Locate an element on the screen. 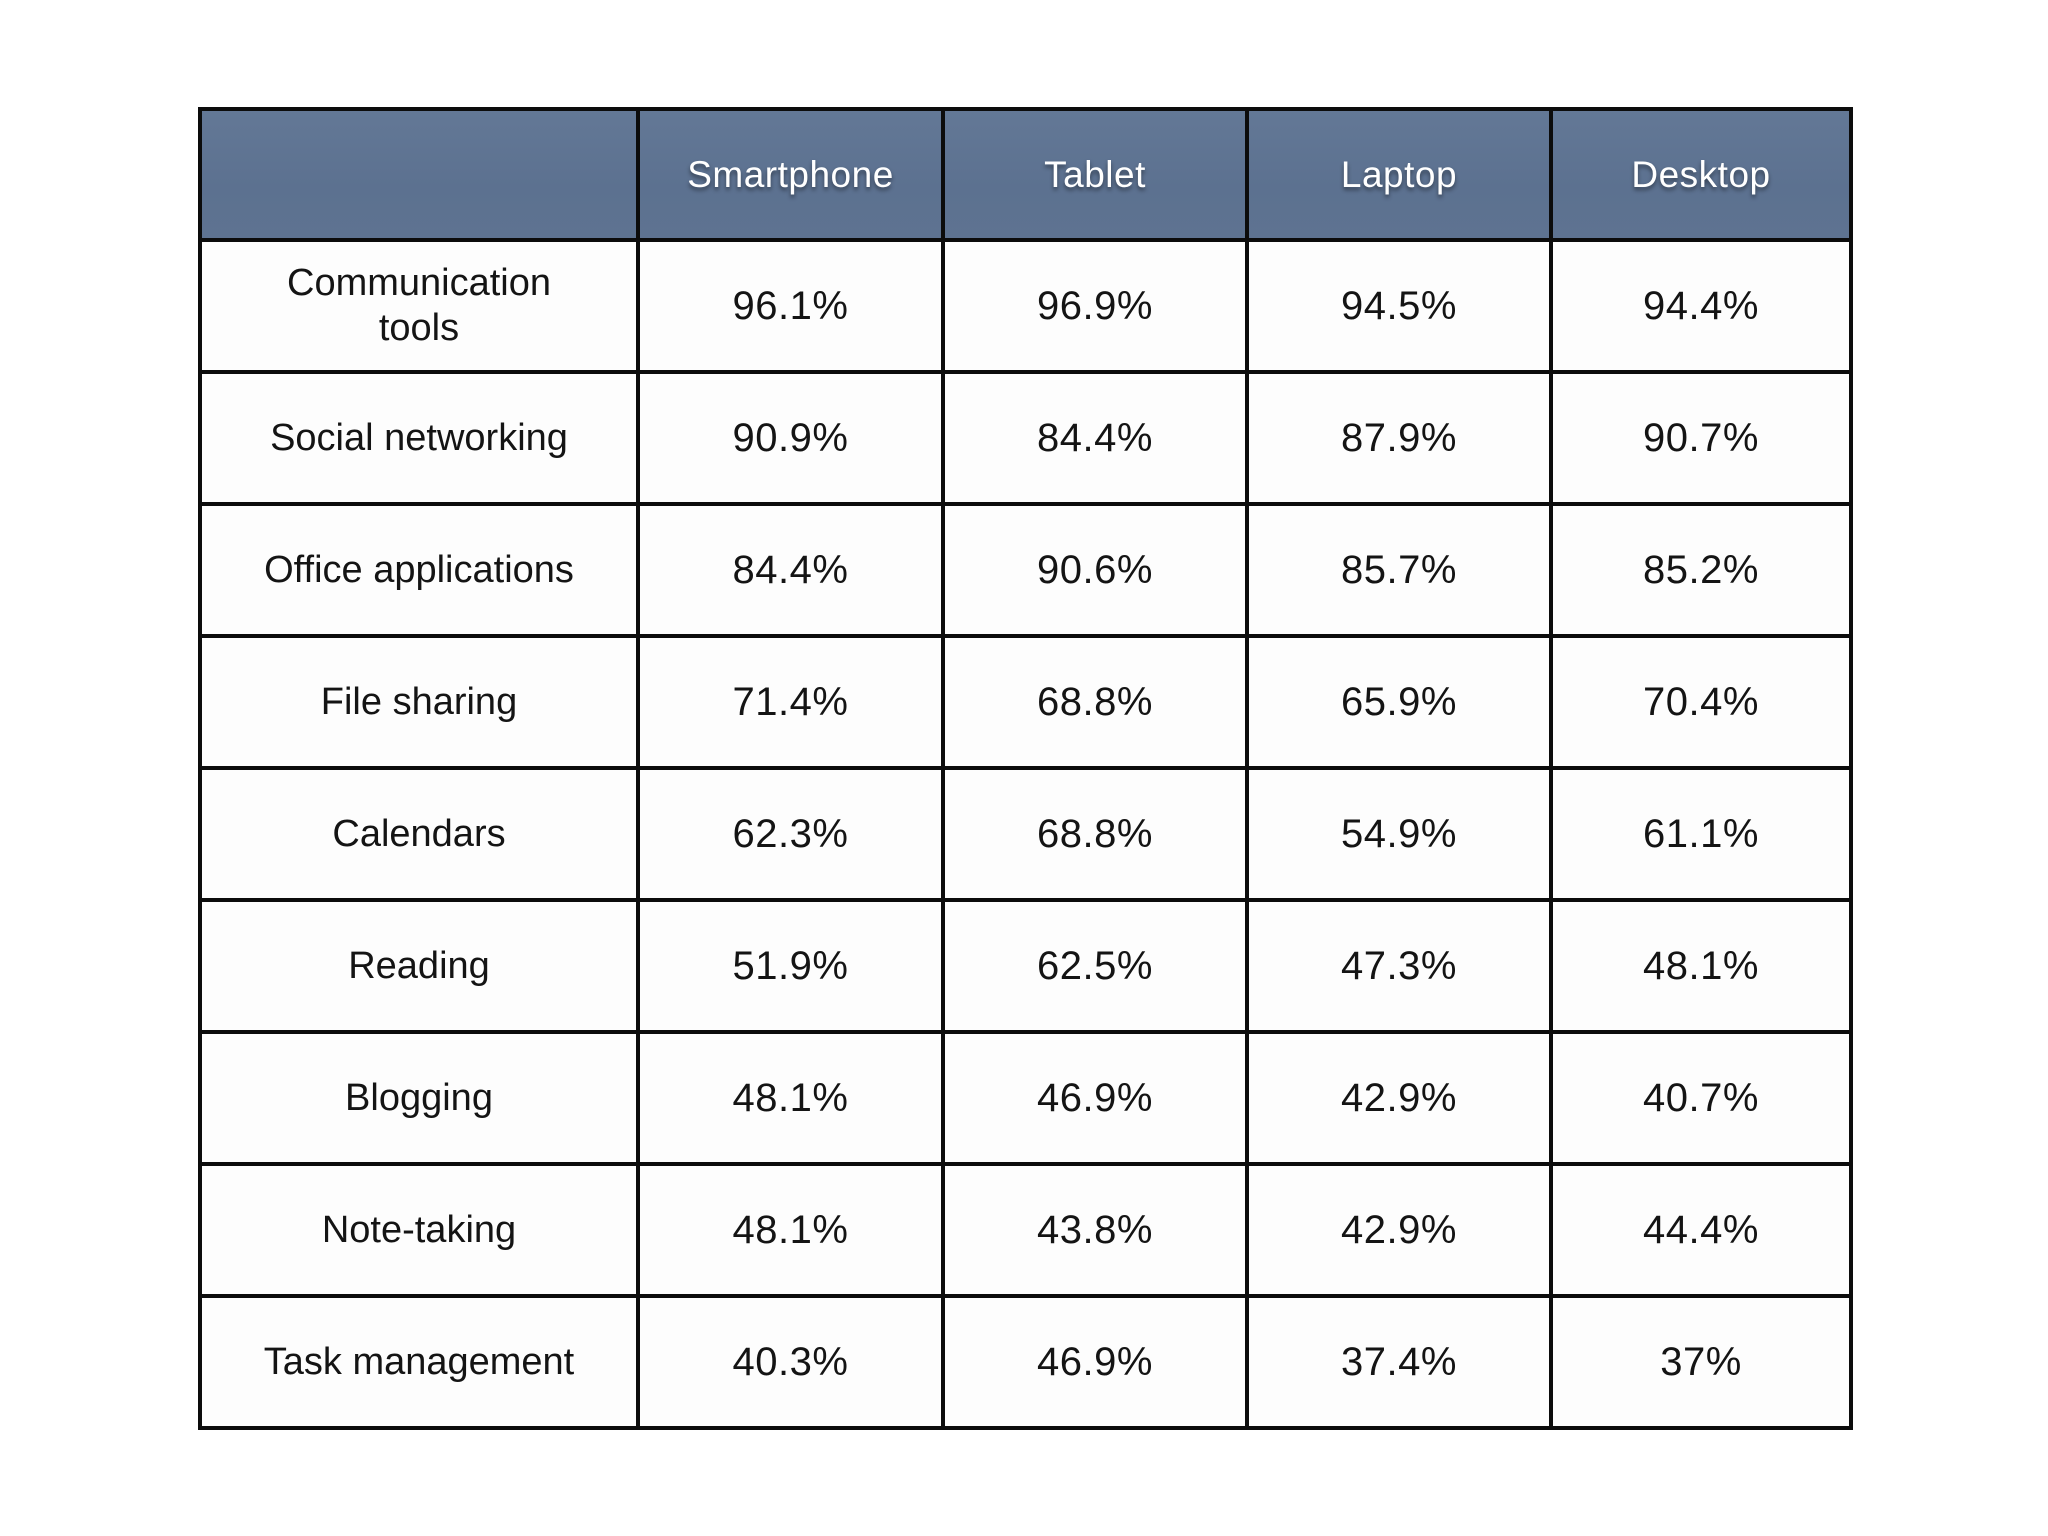 The width and height of the screenshot is (2048, 1536). value-cell: 62.5% is located at coordinates (1095, 966).